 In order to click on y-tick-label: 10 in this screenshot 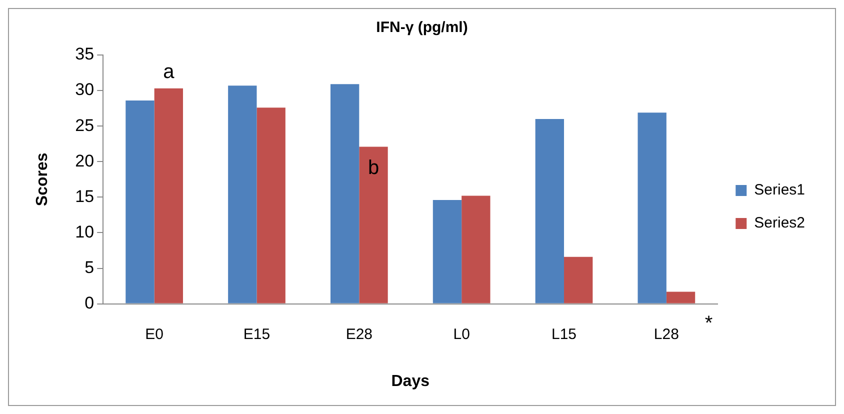, I will do `click(84, 232)`.